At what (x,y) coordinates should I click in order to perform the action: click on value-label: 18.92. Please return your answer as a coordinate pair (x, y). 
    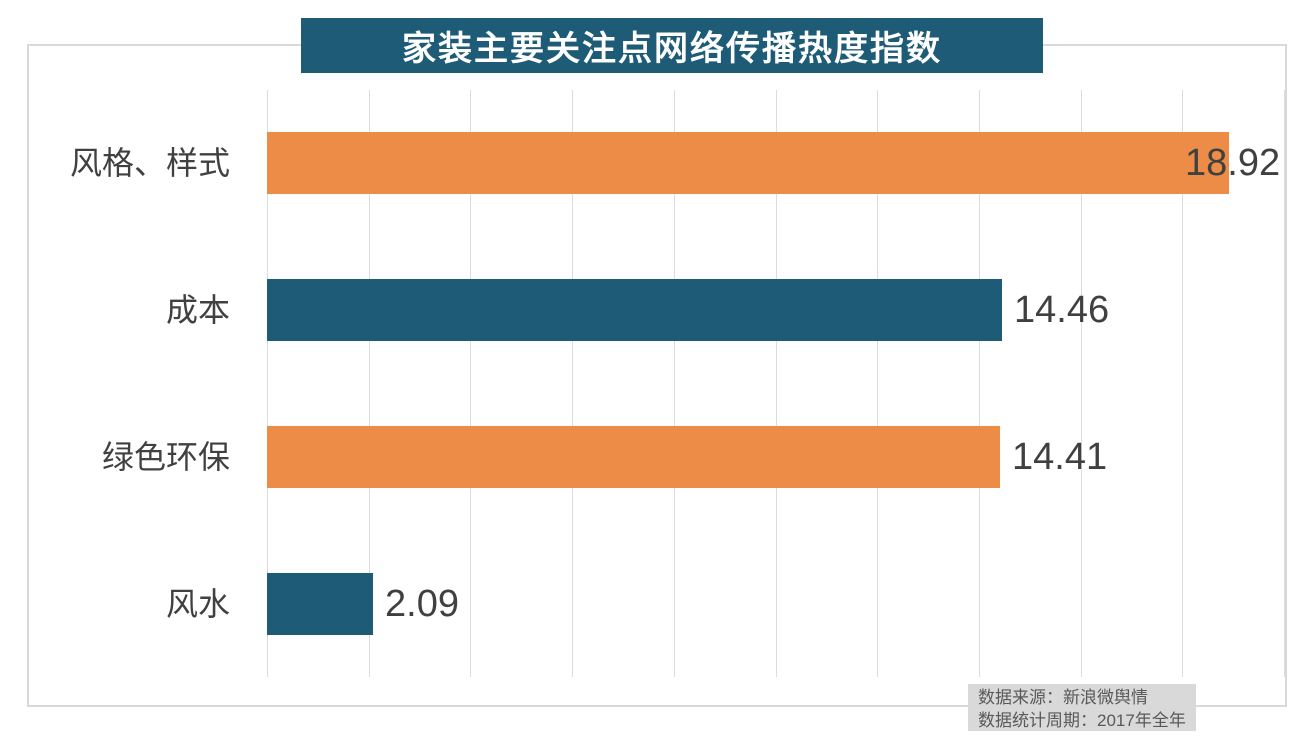
    Looking at the image, I should click on (1233, 163).